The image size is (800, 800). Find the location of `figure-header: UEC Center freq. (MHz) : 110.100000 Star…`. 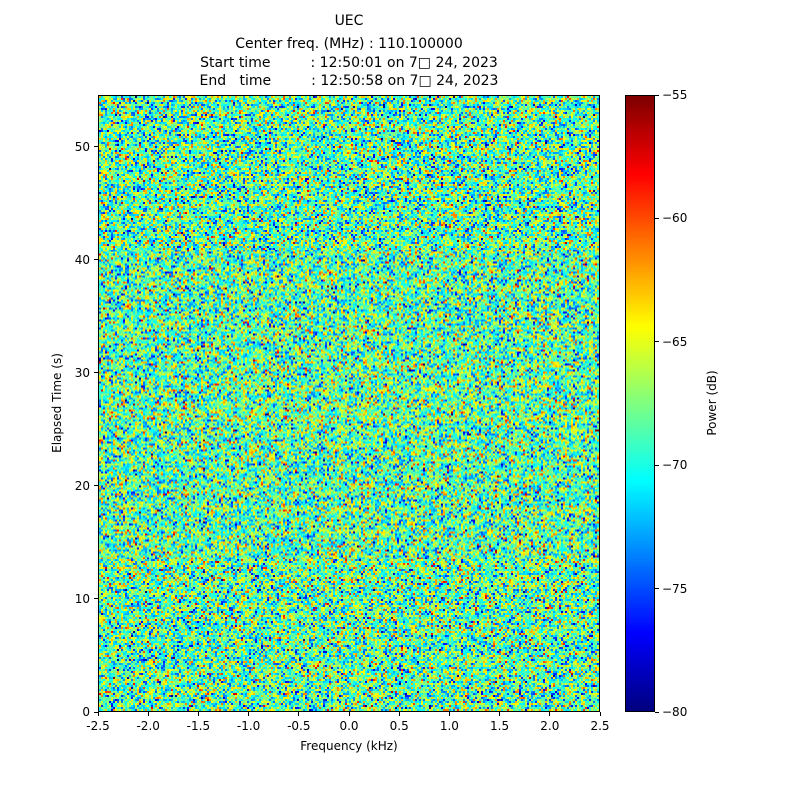

figure-header: UEC Center freq. (MHz) : 110.100000 Star… is located at coordinates (349, 52).